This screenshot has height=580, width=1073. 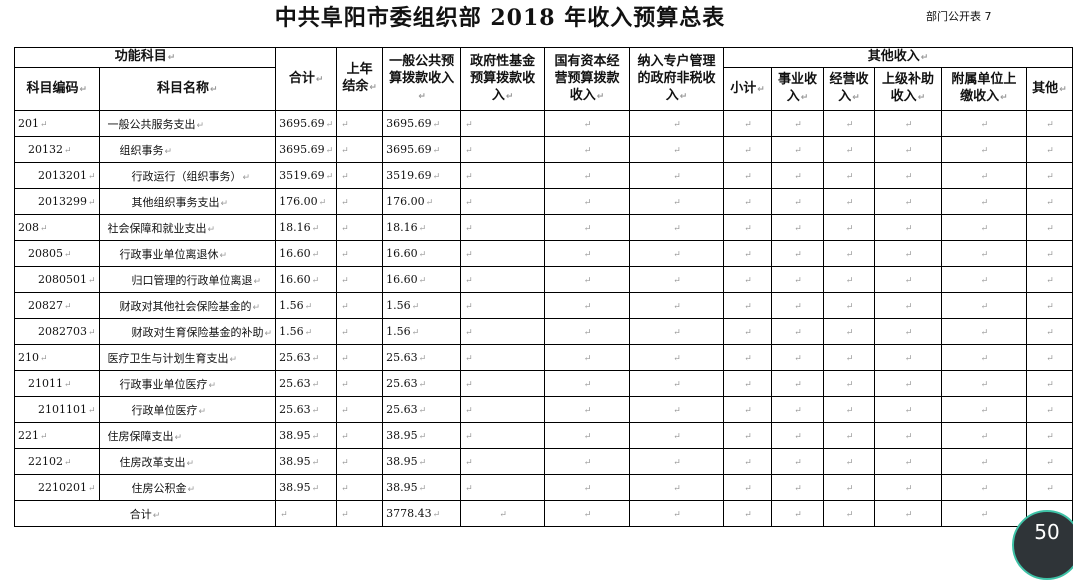 What do you see at coordinates (187, 461) in the screenshot?
I see `row-name: 住房改革支出` at bounding box center [187, 461].